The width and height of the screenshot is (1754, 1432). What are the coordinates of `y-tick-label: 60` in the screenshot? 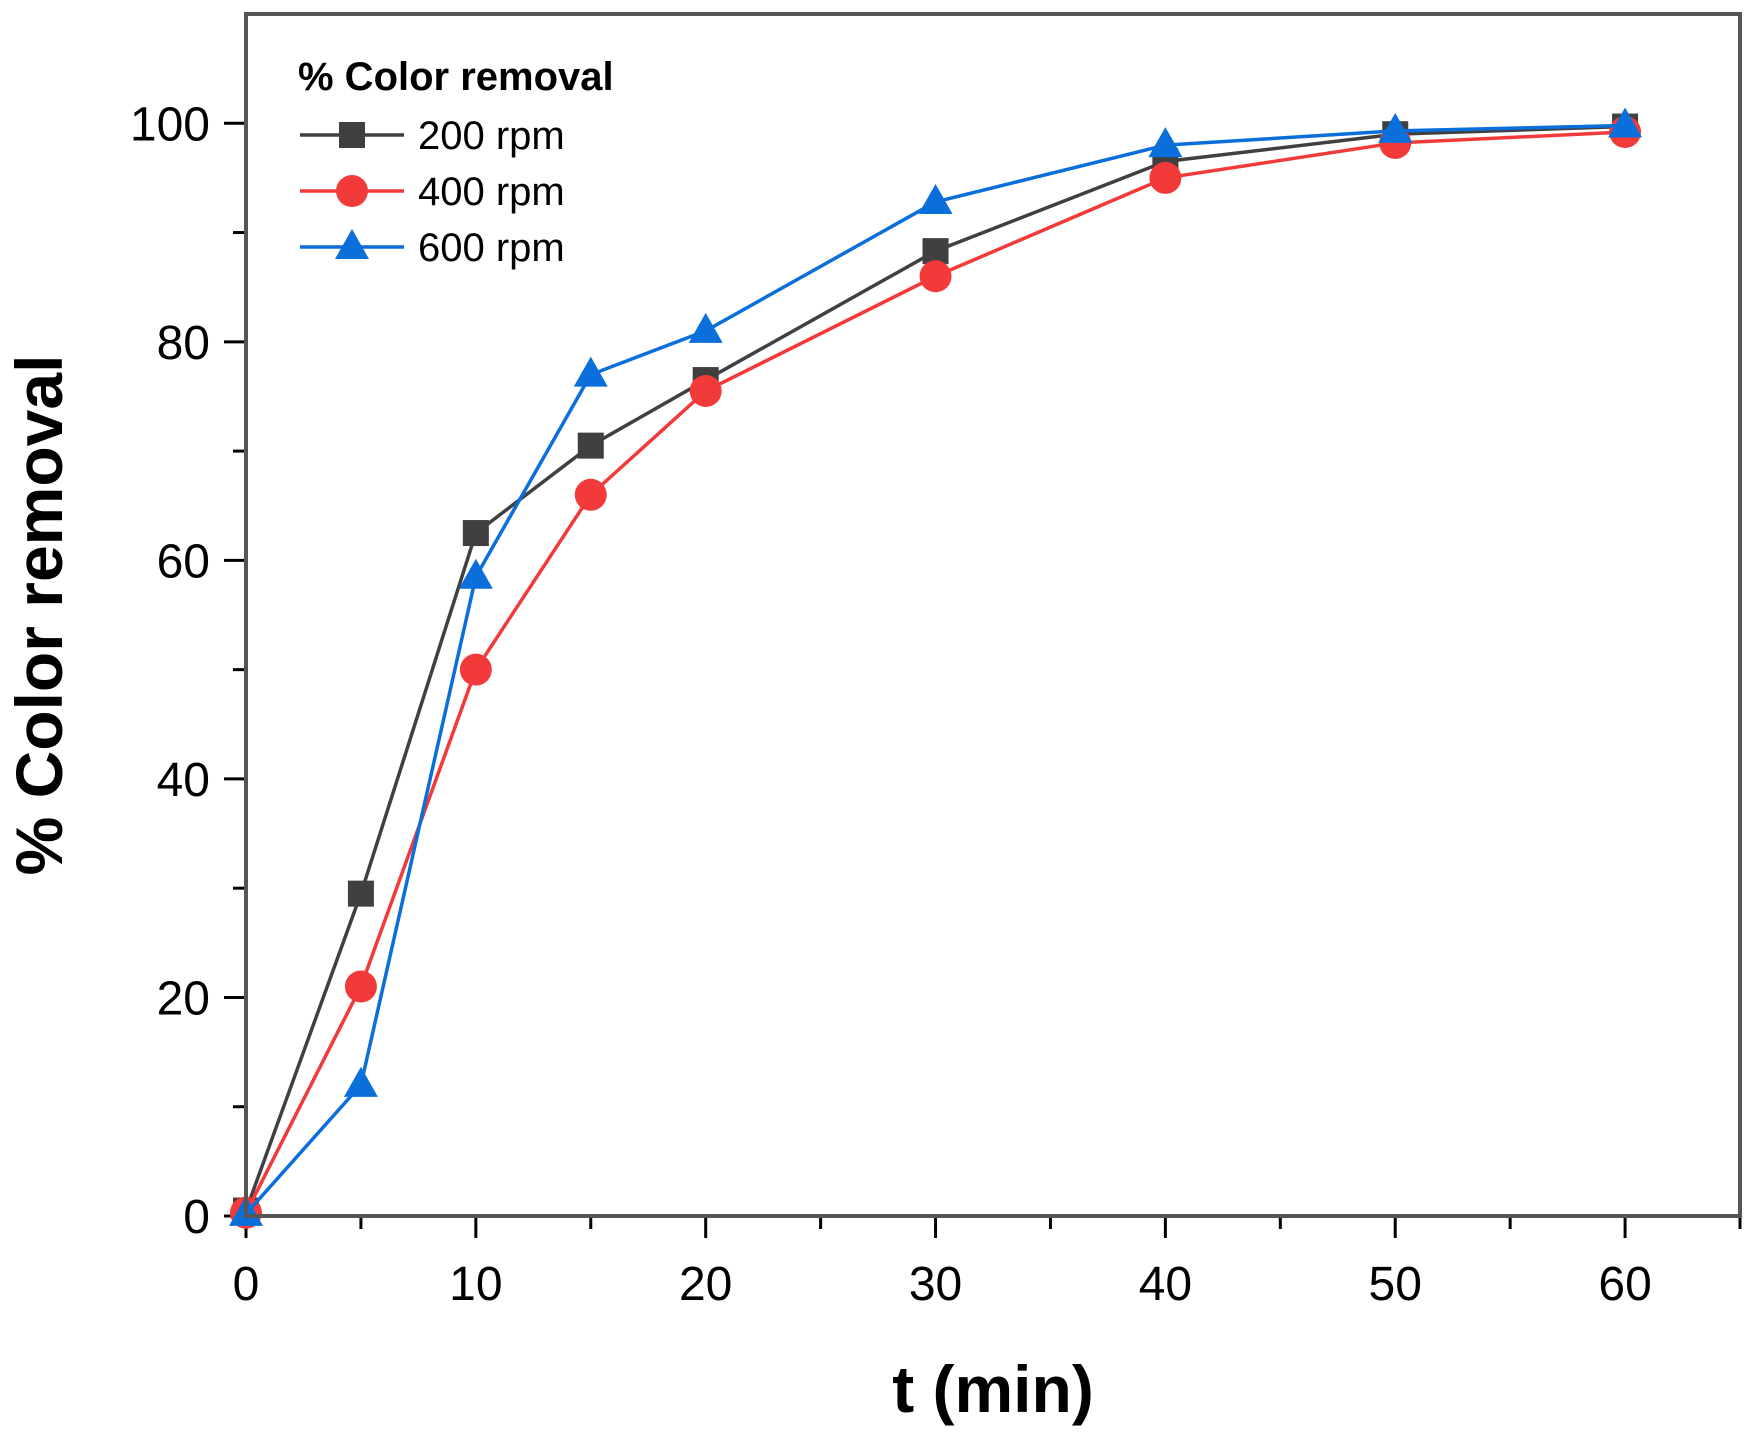 It's located at (183, 561).